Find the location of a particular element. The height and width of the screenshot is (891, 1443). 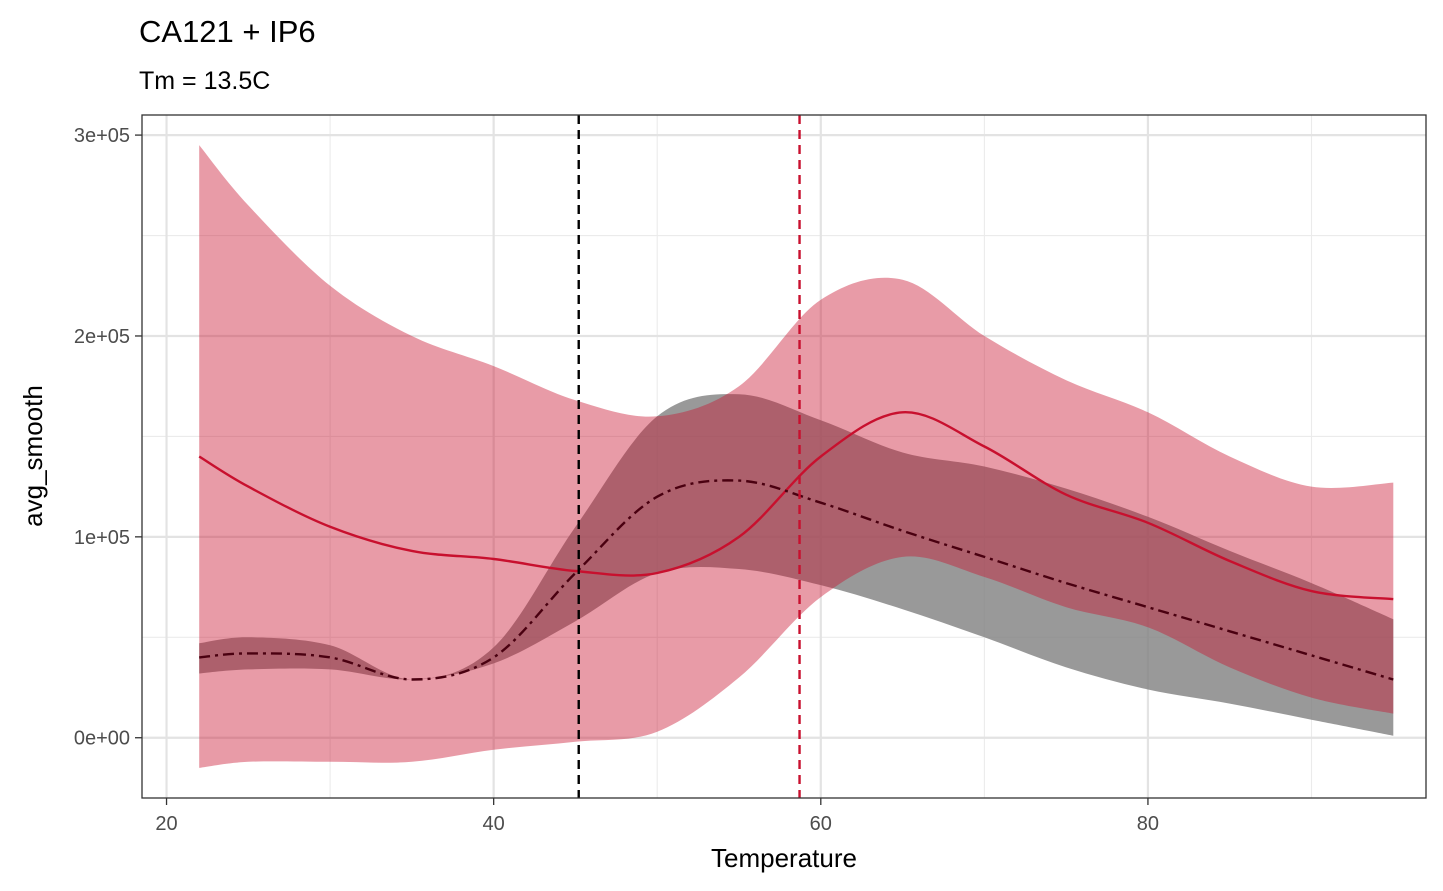

y-axis: 0e+00 1e+05 2e+05 3e+05 is located at coordinates (108, 437).